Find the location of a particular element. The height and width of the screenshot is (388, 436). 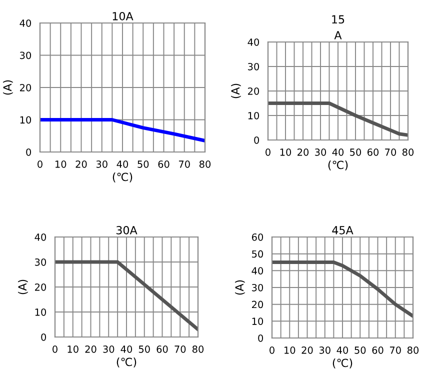

y-tick-label: 60 is located at coordinates (258, 237).